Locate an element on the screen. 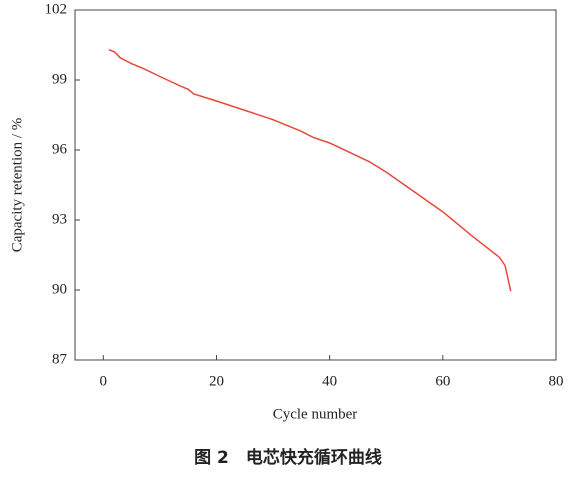 This screenshot has width=577, height=479. x-tick-label: 20 is located at coordinates (216, 381).